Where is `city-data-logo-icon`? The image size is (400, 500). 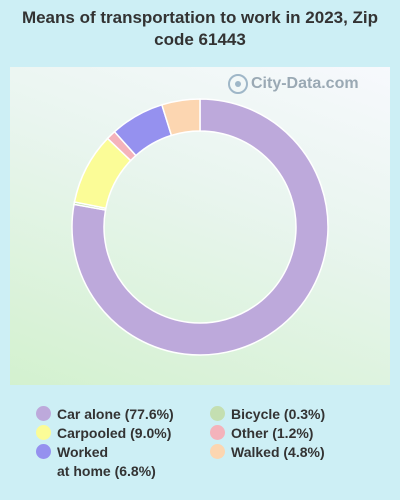
city-data-logo-icon is located at coordinates (238, 84).